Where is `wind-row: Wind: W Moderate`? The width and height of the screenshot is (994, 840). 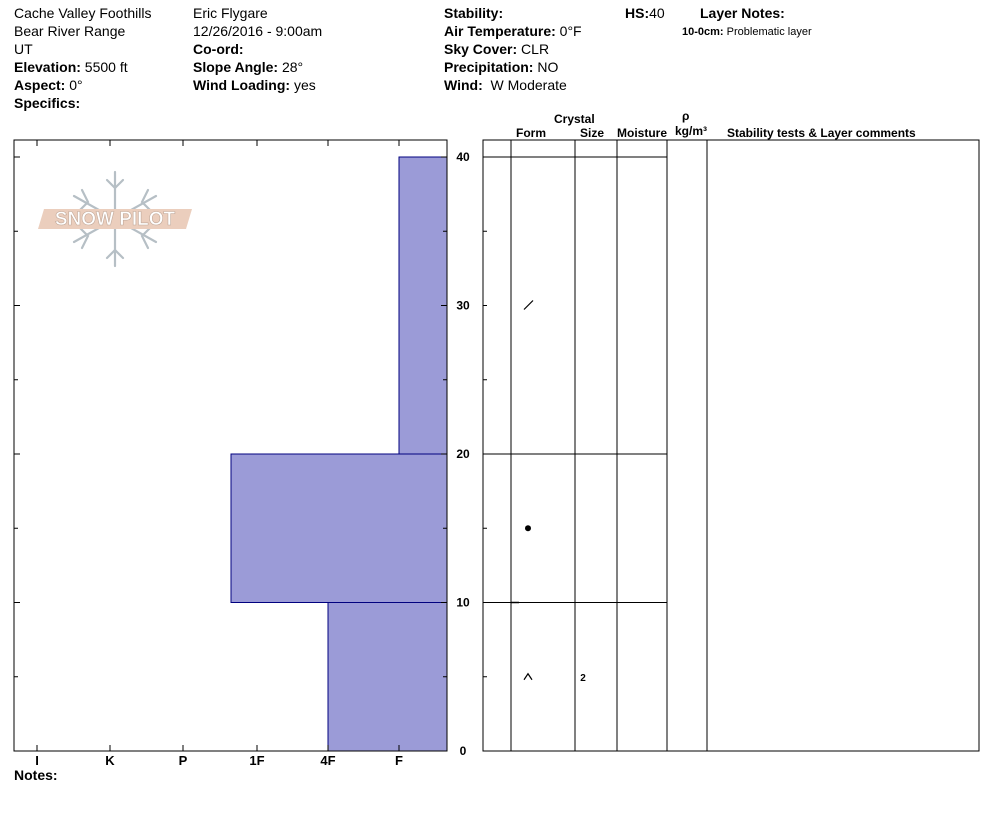
wind-row: Wind: W Moderate is located at coordinates (505, 85).